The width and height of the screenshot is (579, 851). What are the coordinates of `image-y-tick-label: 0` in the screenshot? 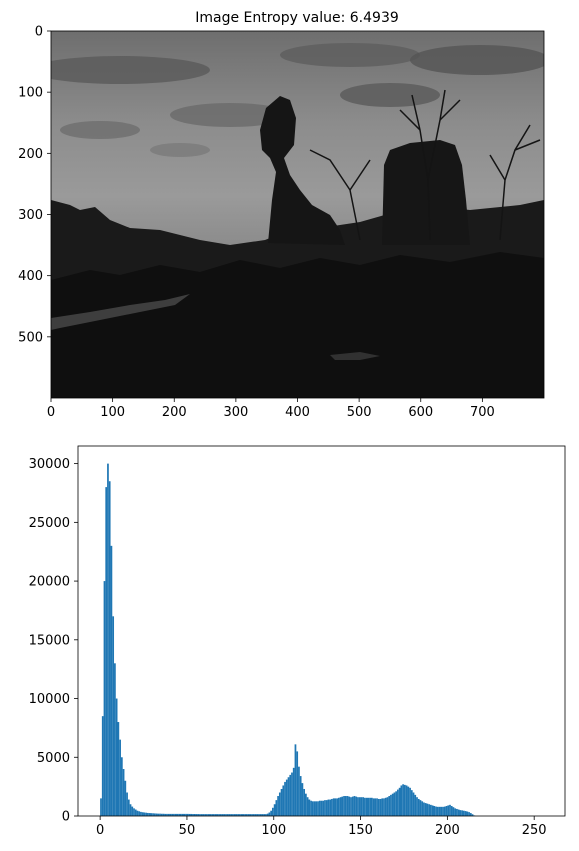 It's located at (39, 32).